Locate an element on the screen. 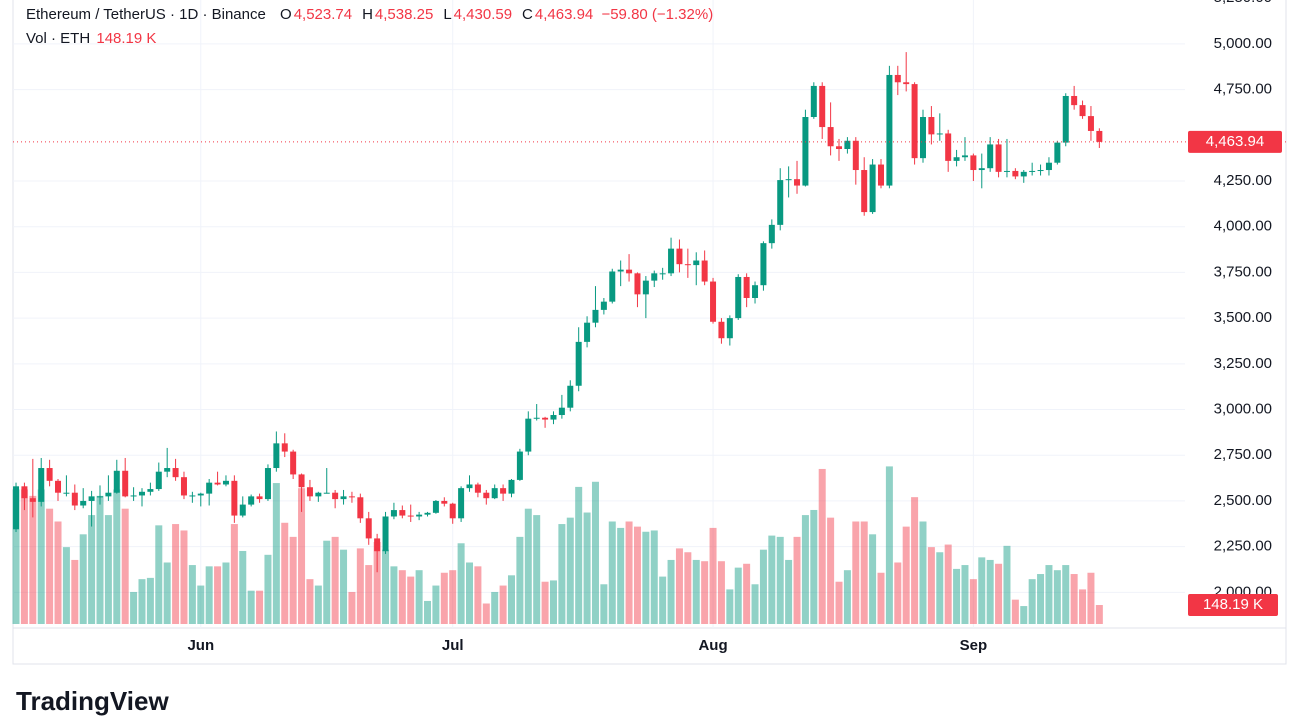 The image size is (1300, 717). x-tick-label: Jul is located at coordinates (453, 645).